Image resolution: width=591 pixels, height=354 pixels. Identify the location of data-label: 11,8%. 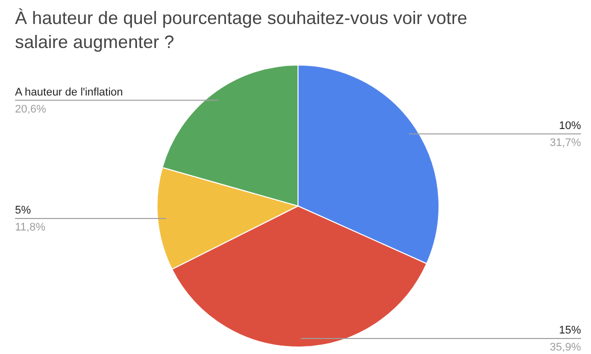
(30, 227).